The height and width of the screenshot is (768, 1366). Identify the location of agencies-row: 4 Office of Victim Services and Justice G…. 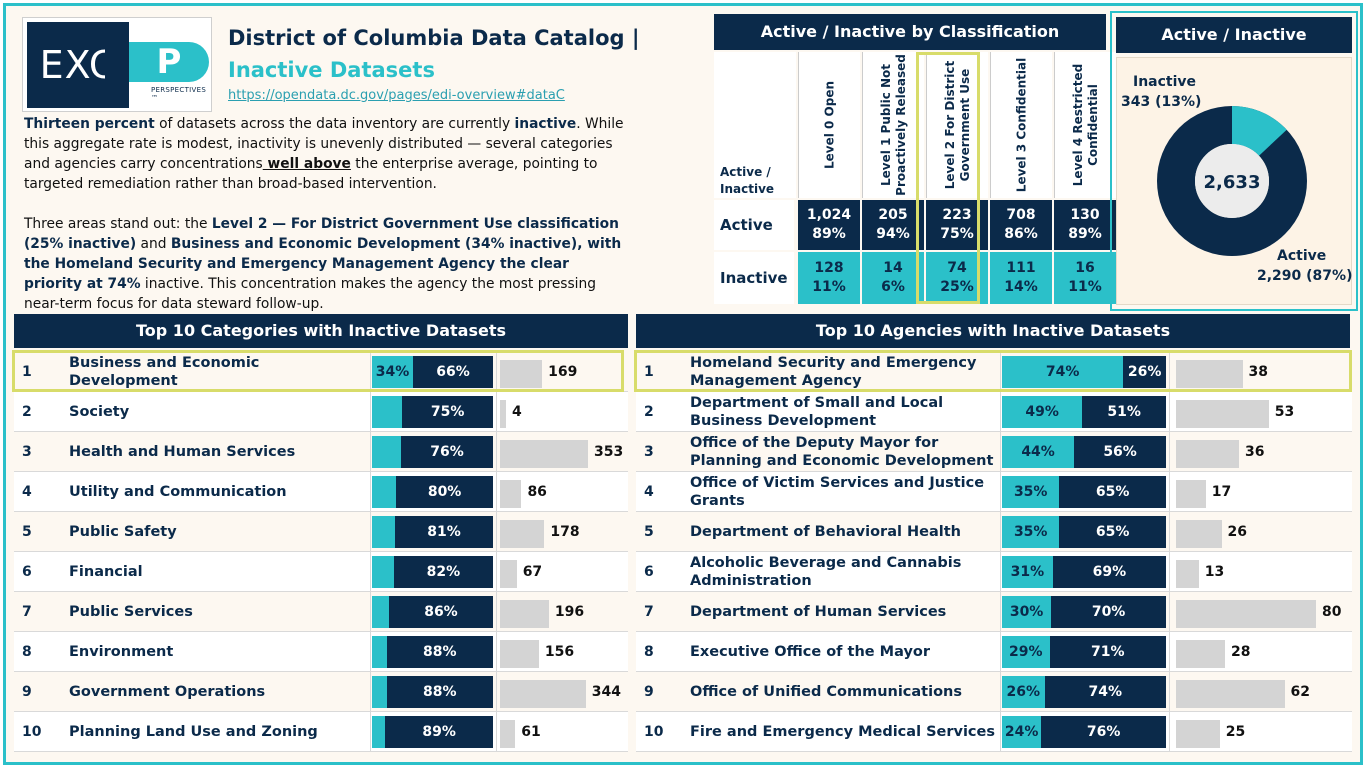
(994, 492).